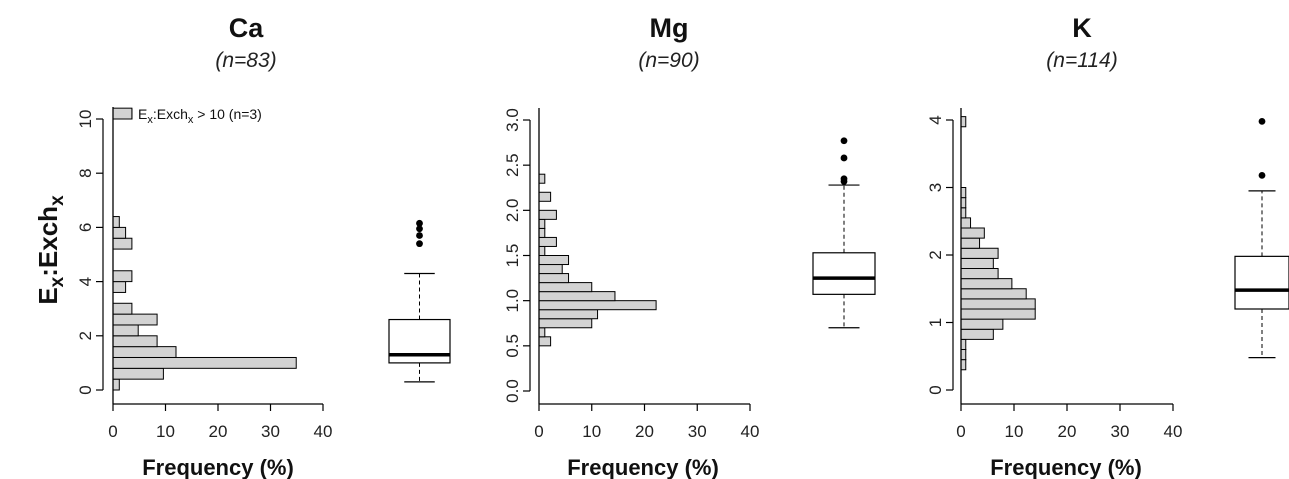 This screenshot has width=1289, height=479. What do you see at coordinates (512, 120) in the screenshot?
I see `y-tick-label: 3.0` at bounding box center [512, 120].